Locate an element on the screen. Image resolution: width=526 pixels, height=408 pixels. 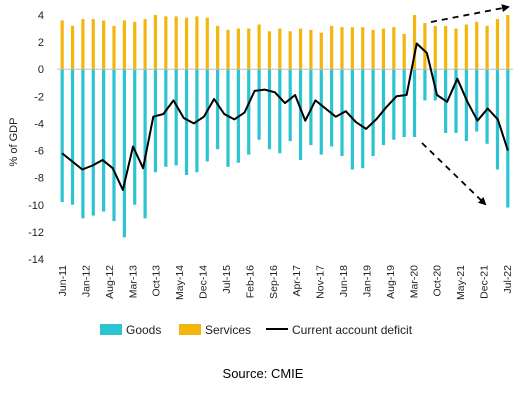
legend-swatch-goods is located at coordinates (111, 329).